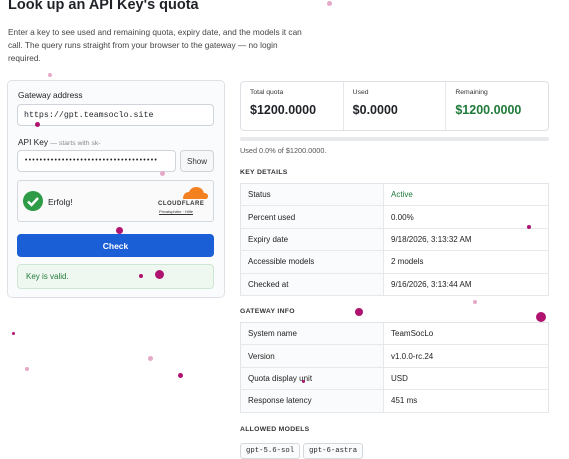 Image resolution: width=569 pixels, height=459 pixels. Describe the element at coordinates (33, 201) in the screenshot. I see `captcha-check-icon` at that location.